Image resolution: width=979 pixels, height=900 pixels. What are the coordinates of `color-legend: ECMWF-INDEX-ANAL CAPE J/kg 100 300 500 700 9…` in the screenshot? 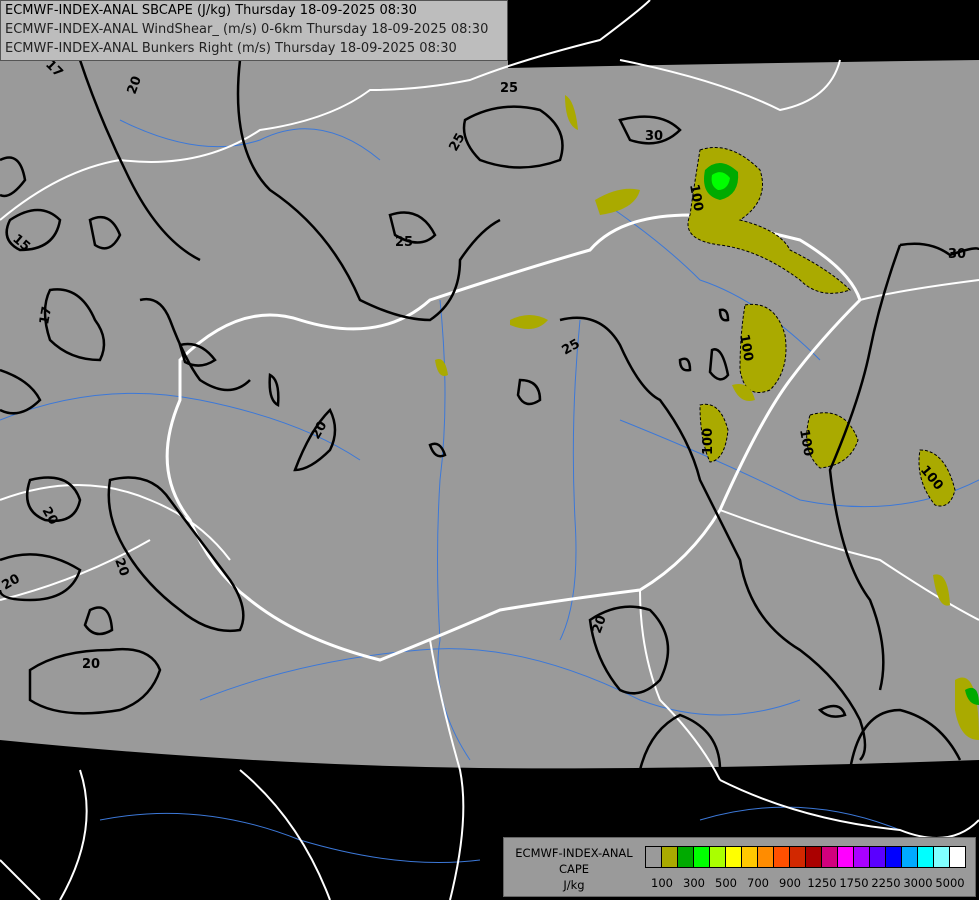 It's located at (739, 867).